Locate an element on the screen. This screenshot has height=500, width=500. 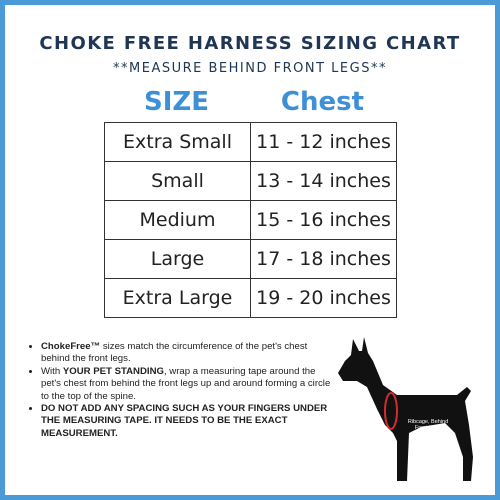
table-cell: 19 - 20 inches is located at coordinates (323, 298).